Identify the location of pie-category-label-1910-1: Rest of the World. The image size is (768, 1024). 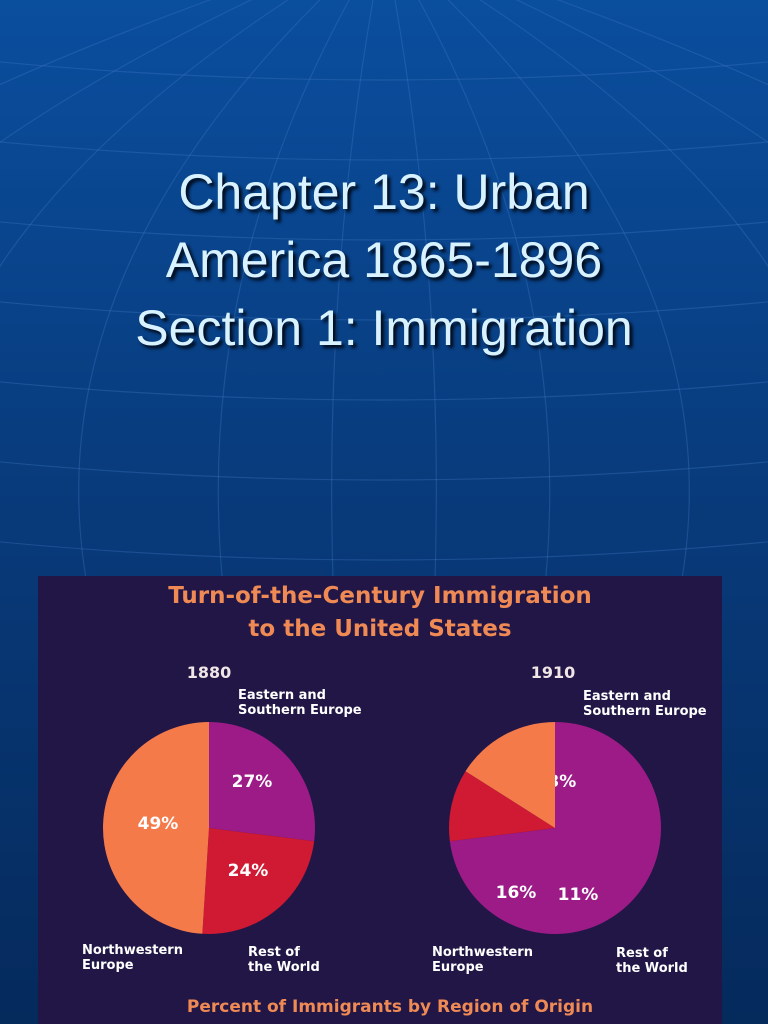
(652, 961).